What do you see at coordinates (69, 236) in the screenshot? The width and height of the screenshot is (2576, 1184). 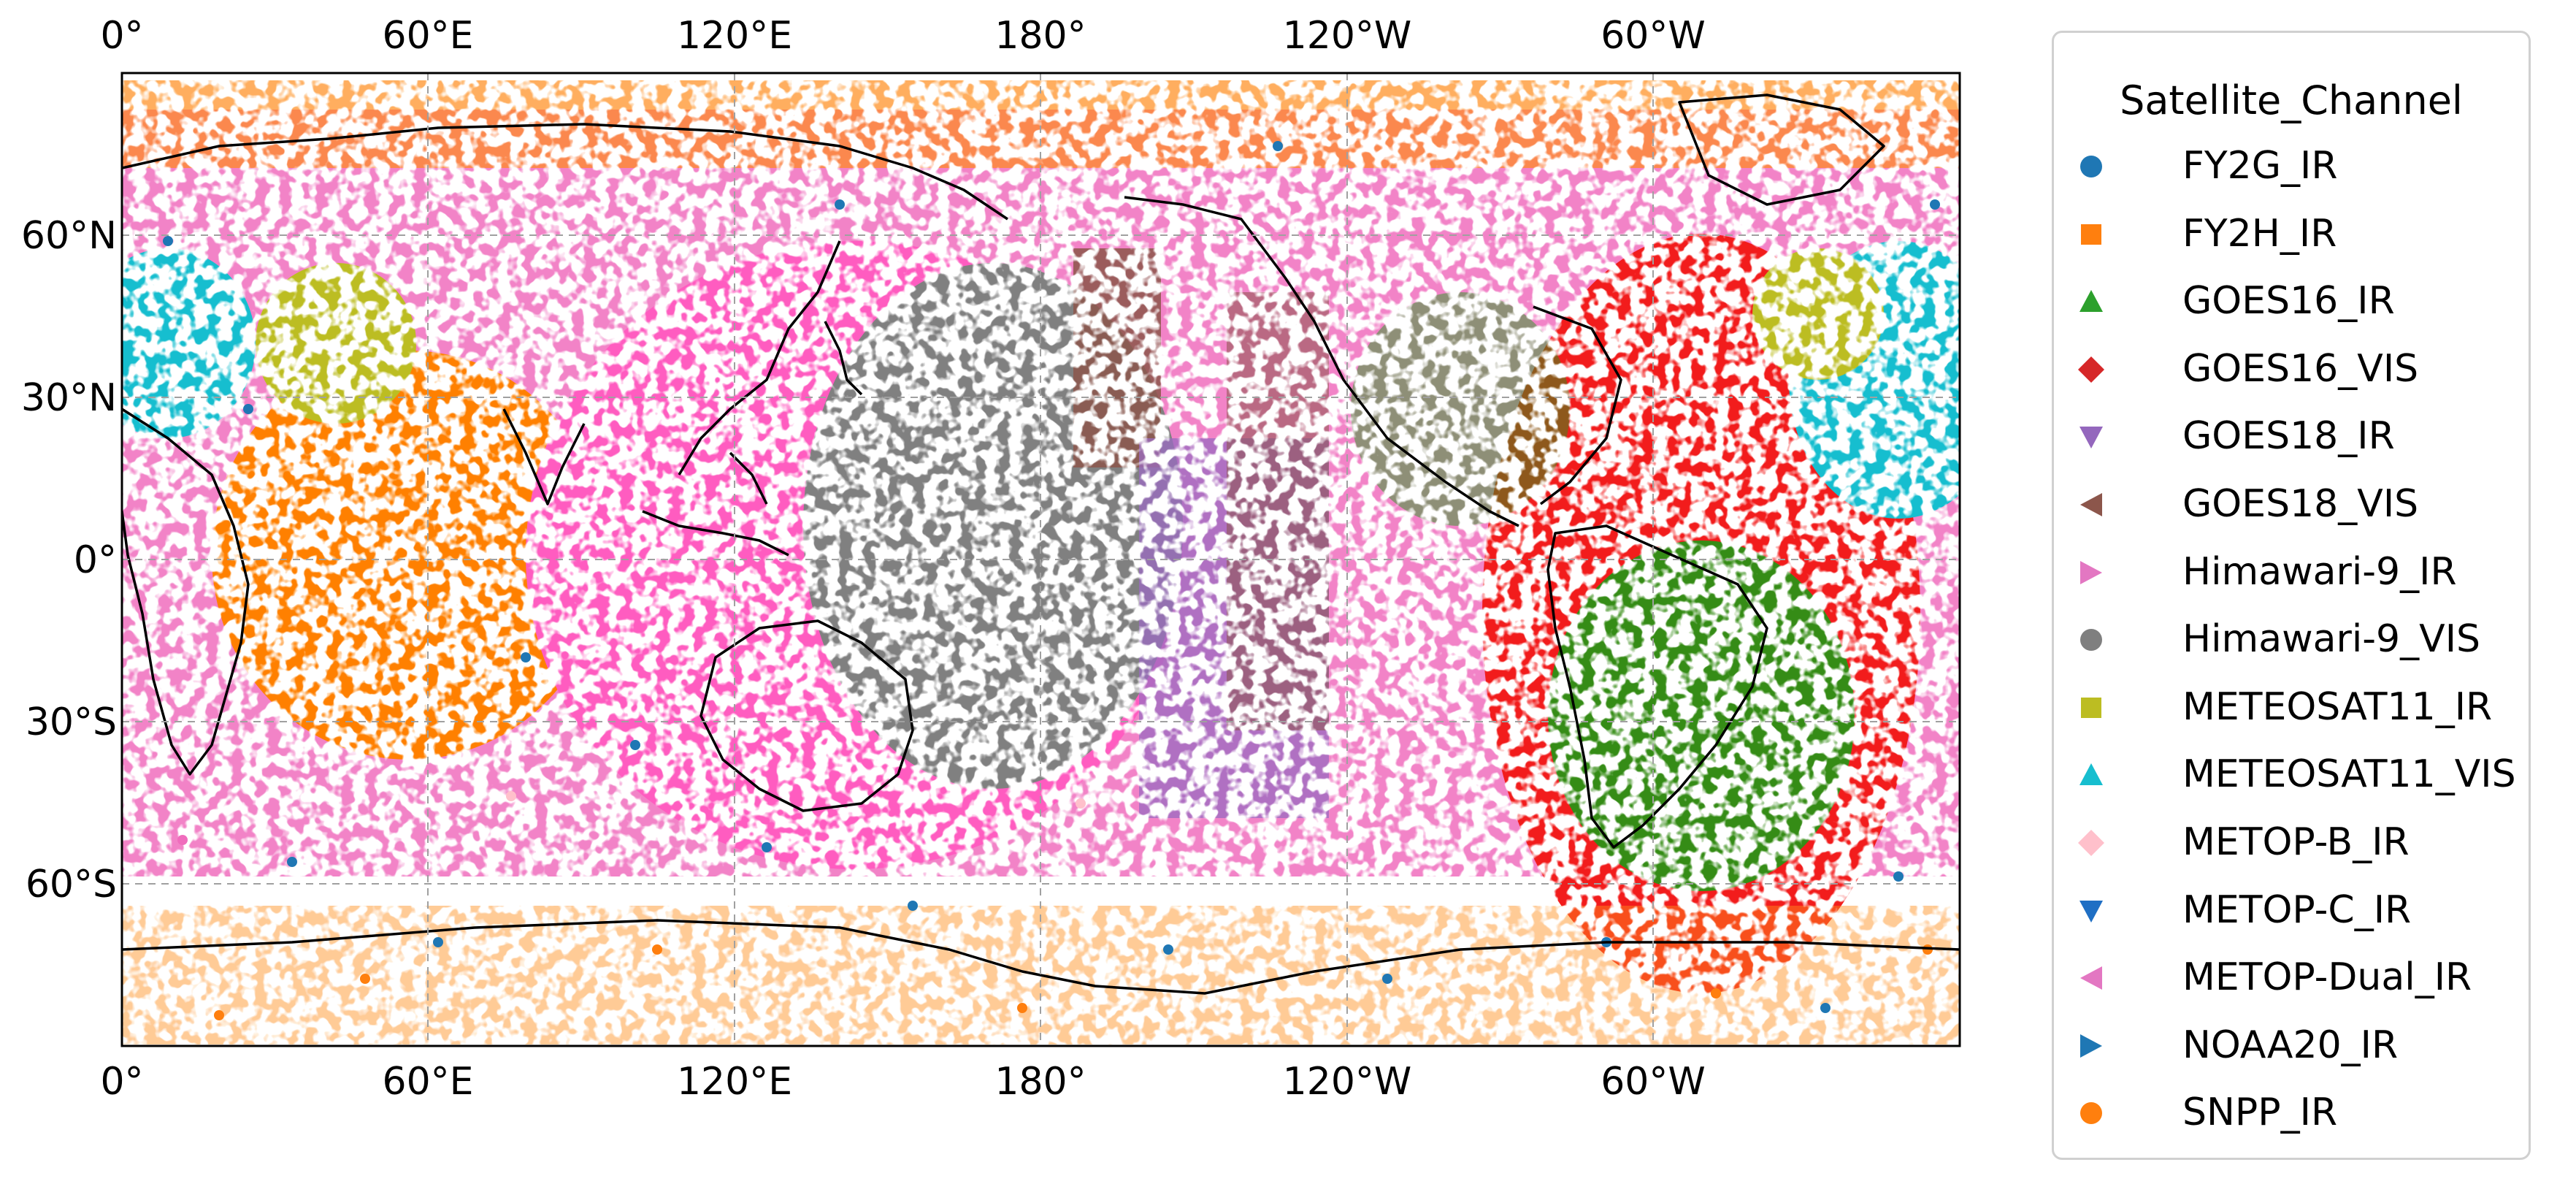 I see `lat-tick-0: 60°N` at bounding box center [69, 236].